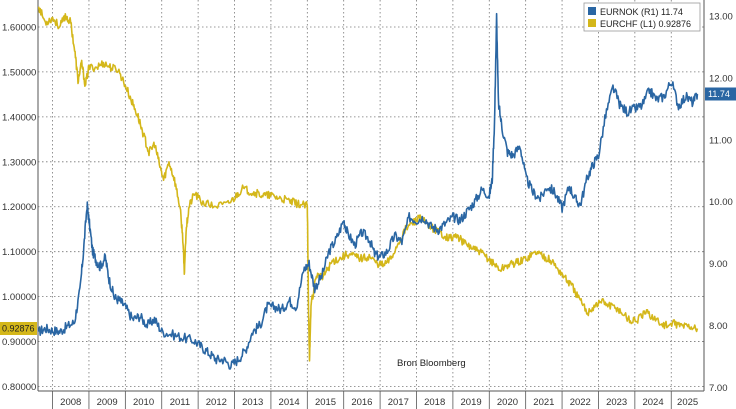  I want to click on x-tick-label: 2010, so click(143, 402).